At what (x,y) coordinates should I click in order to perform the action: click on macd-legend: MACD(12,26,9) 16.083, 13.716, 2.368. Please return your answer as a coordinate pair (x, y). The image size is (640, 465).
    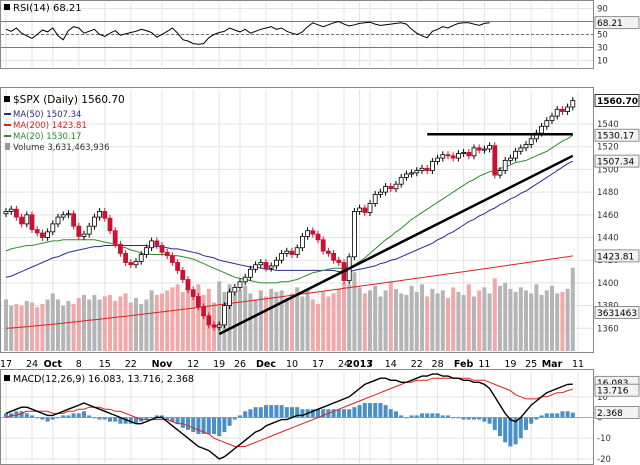
    Looking at the image, I should click on (99, 379).